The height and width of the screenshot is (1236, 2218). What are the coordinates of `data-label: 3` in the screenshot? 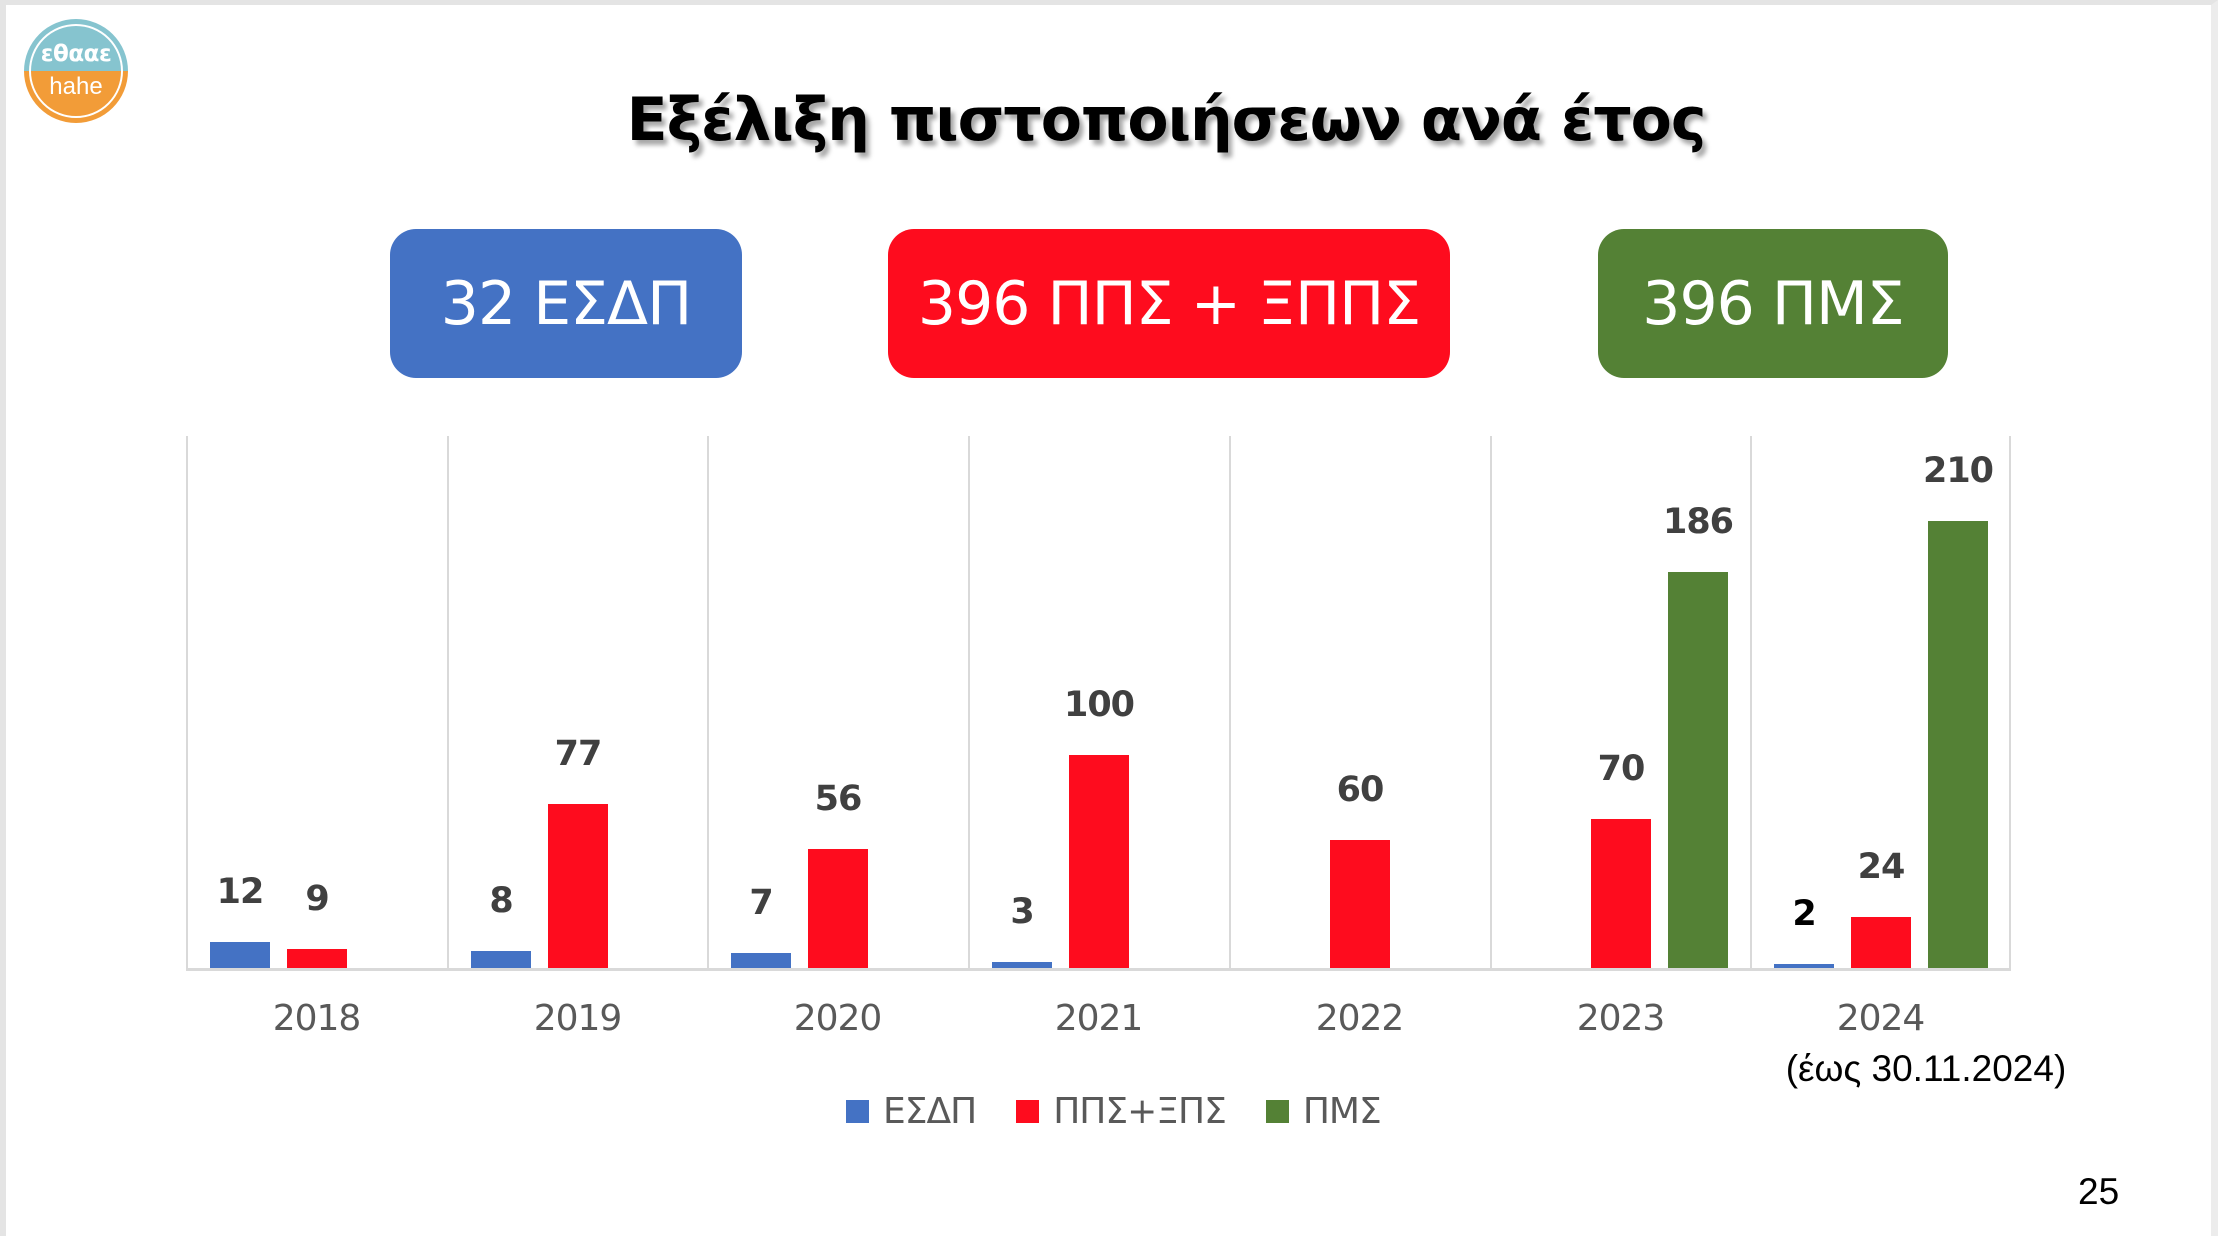 It's located at (1022, 912).